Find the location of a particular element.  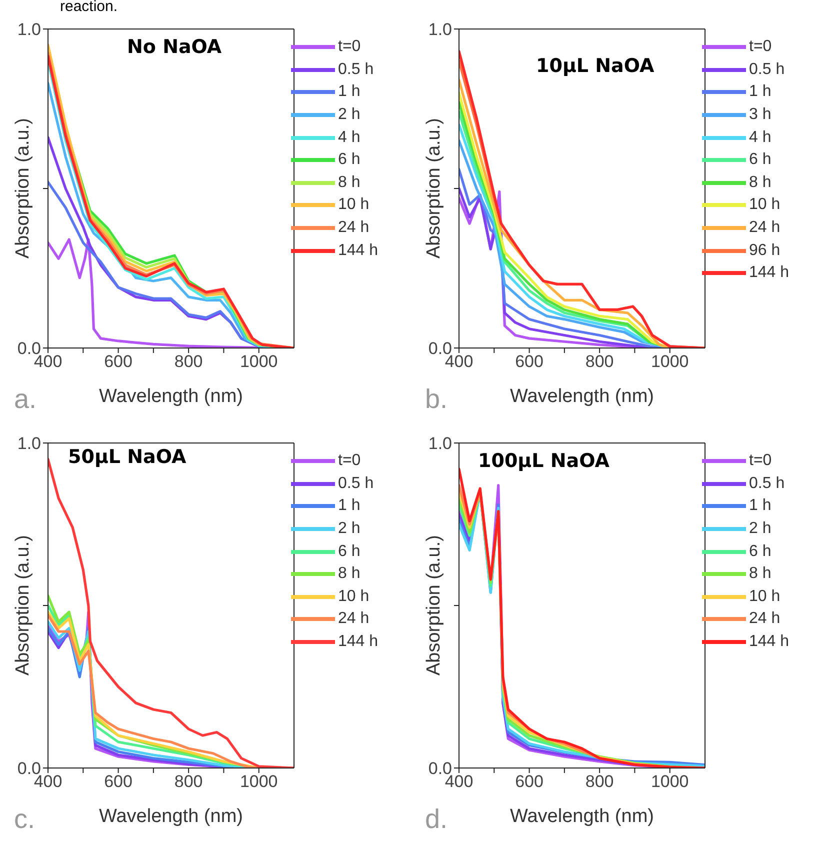

legend-label: 96 h is located at coordinates (764, 251).